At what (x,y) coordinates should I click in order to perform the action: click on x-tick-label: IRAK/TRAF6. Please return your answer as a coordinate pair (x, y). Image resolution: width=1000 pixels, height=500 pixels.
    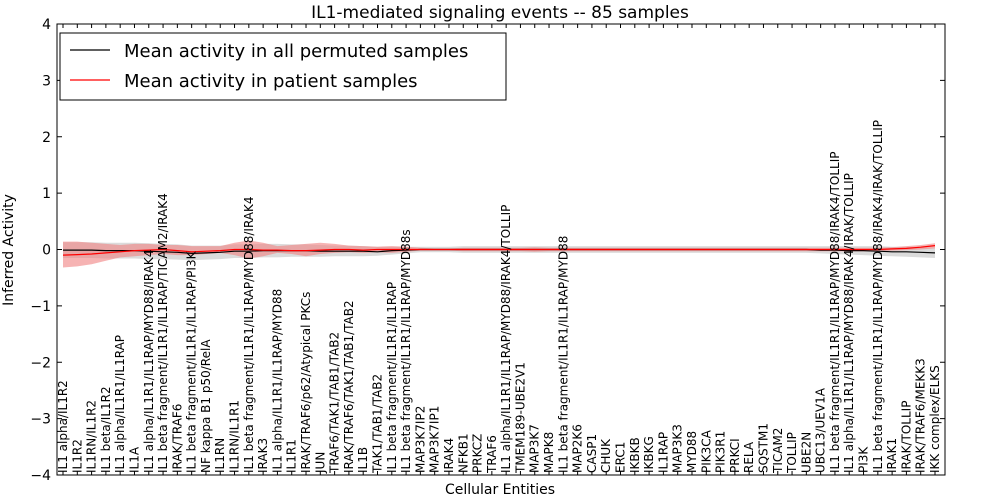
    Looking at the image, I should click on (177, 438).